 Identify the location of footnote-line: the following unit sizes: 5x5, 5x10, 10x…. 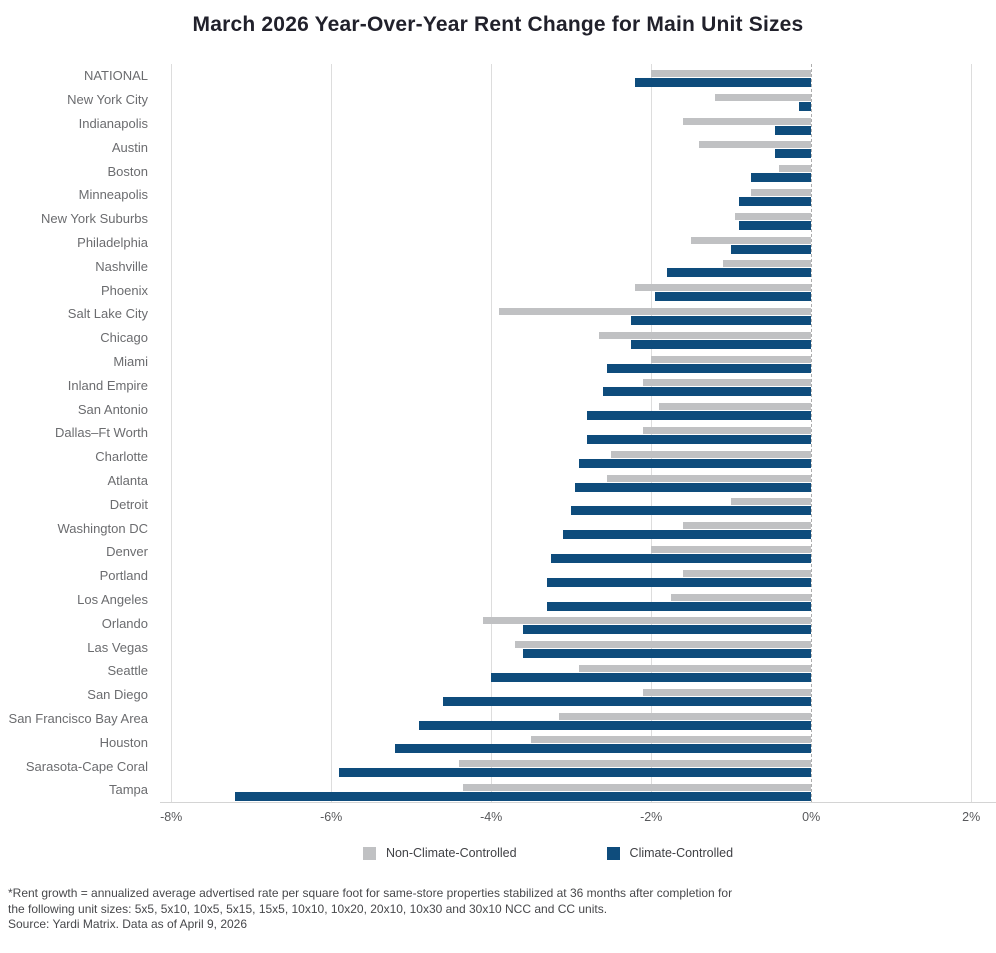
(308, 908).